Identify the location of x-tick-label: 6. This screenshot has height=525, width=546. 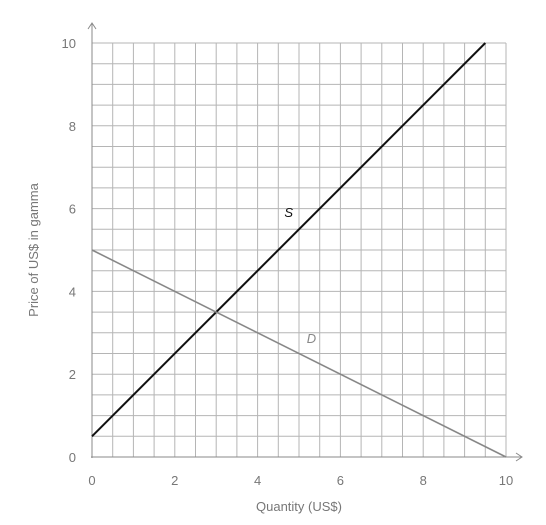
(340, 480).